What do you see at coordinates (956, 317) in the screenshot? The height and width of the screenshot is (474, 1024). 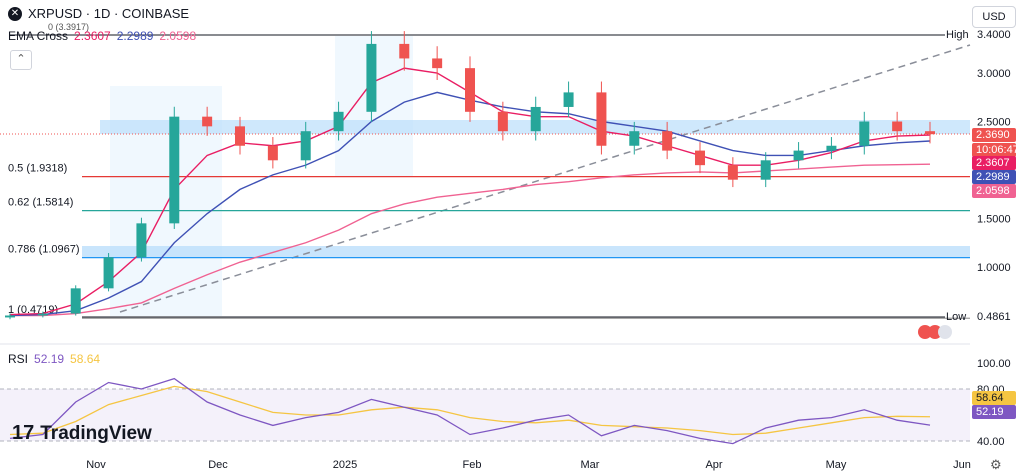 I see `low-marker-label: Low` at bounding box center [956, 317].